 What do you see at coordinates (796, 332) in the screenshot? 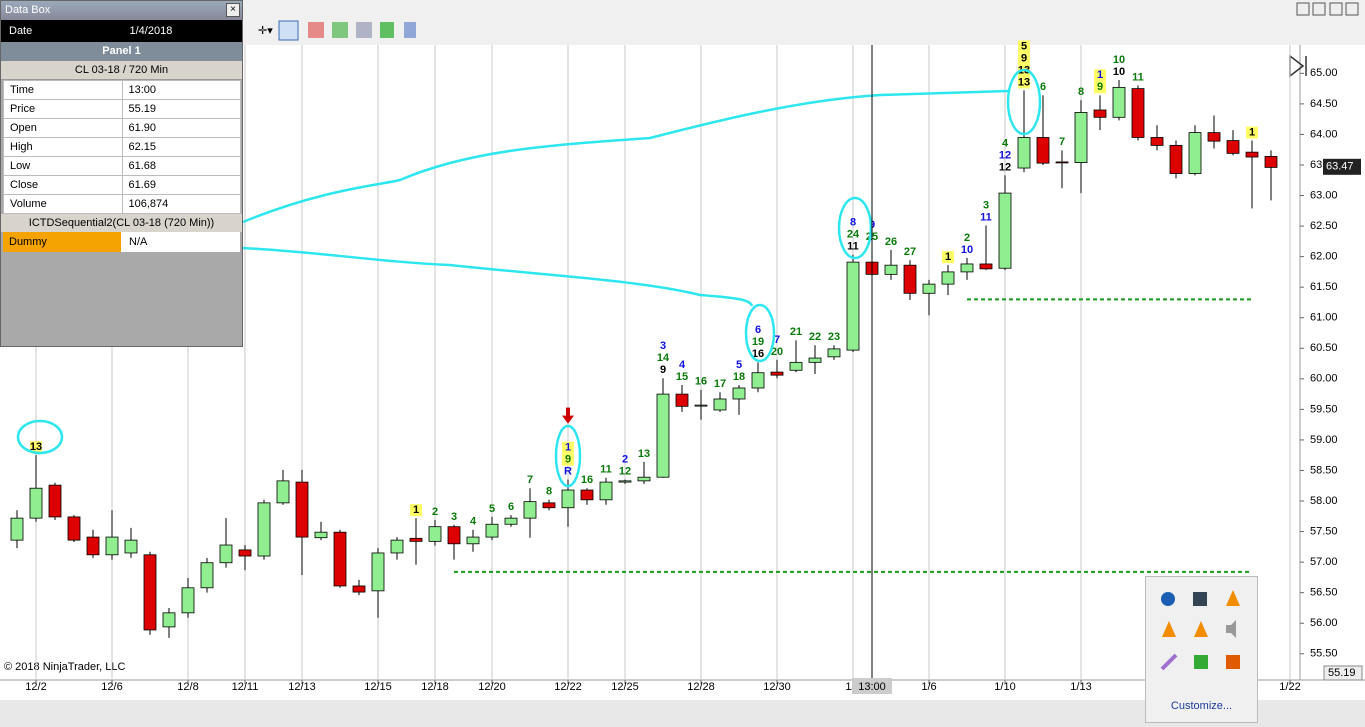
I see `annotation: 21` at bounding box center [796, 332].